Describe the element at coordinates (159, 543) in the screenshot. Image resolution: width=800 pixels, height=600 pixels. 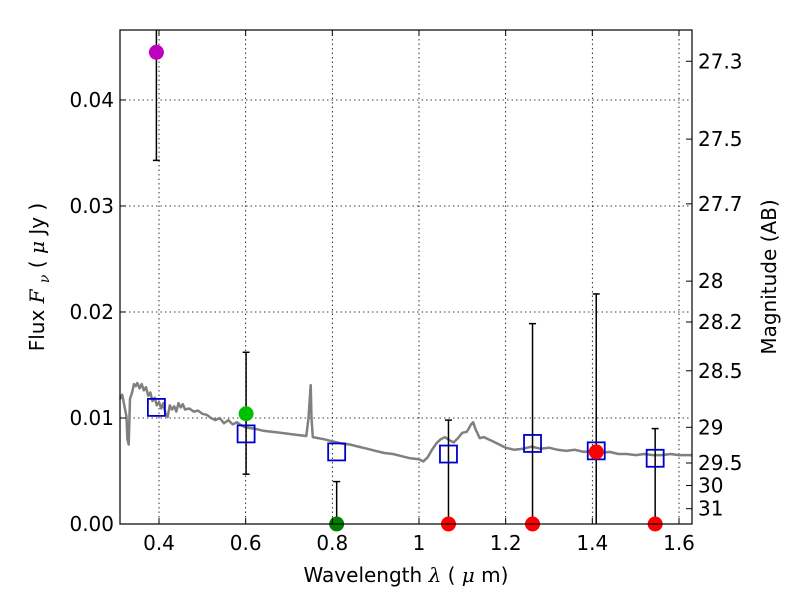
I see `x-tick-label: 0.4` at that location.